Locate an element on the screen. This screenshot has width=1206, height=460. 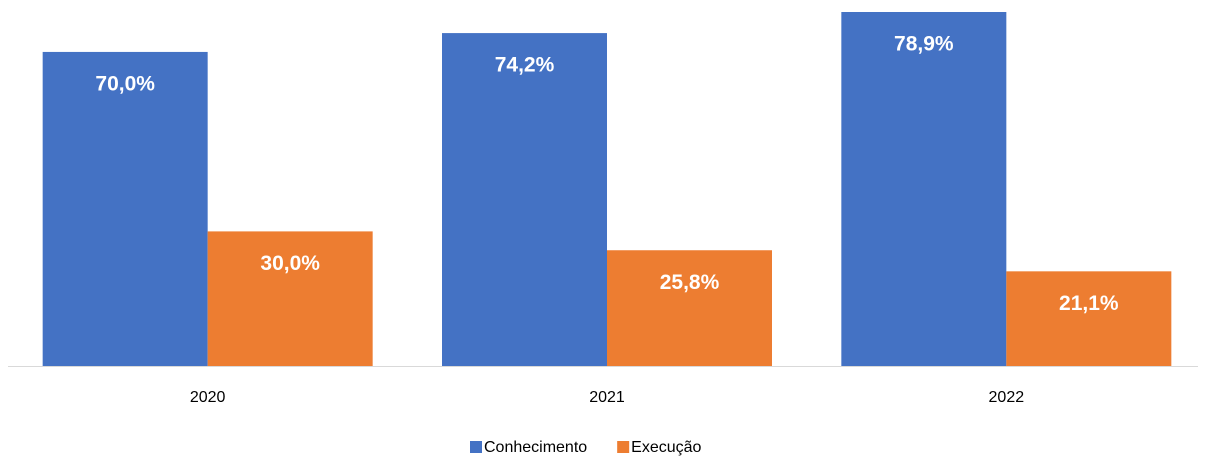
value-label: 25,8% is located at coordinates (690, 282).